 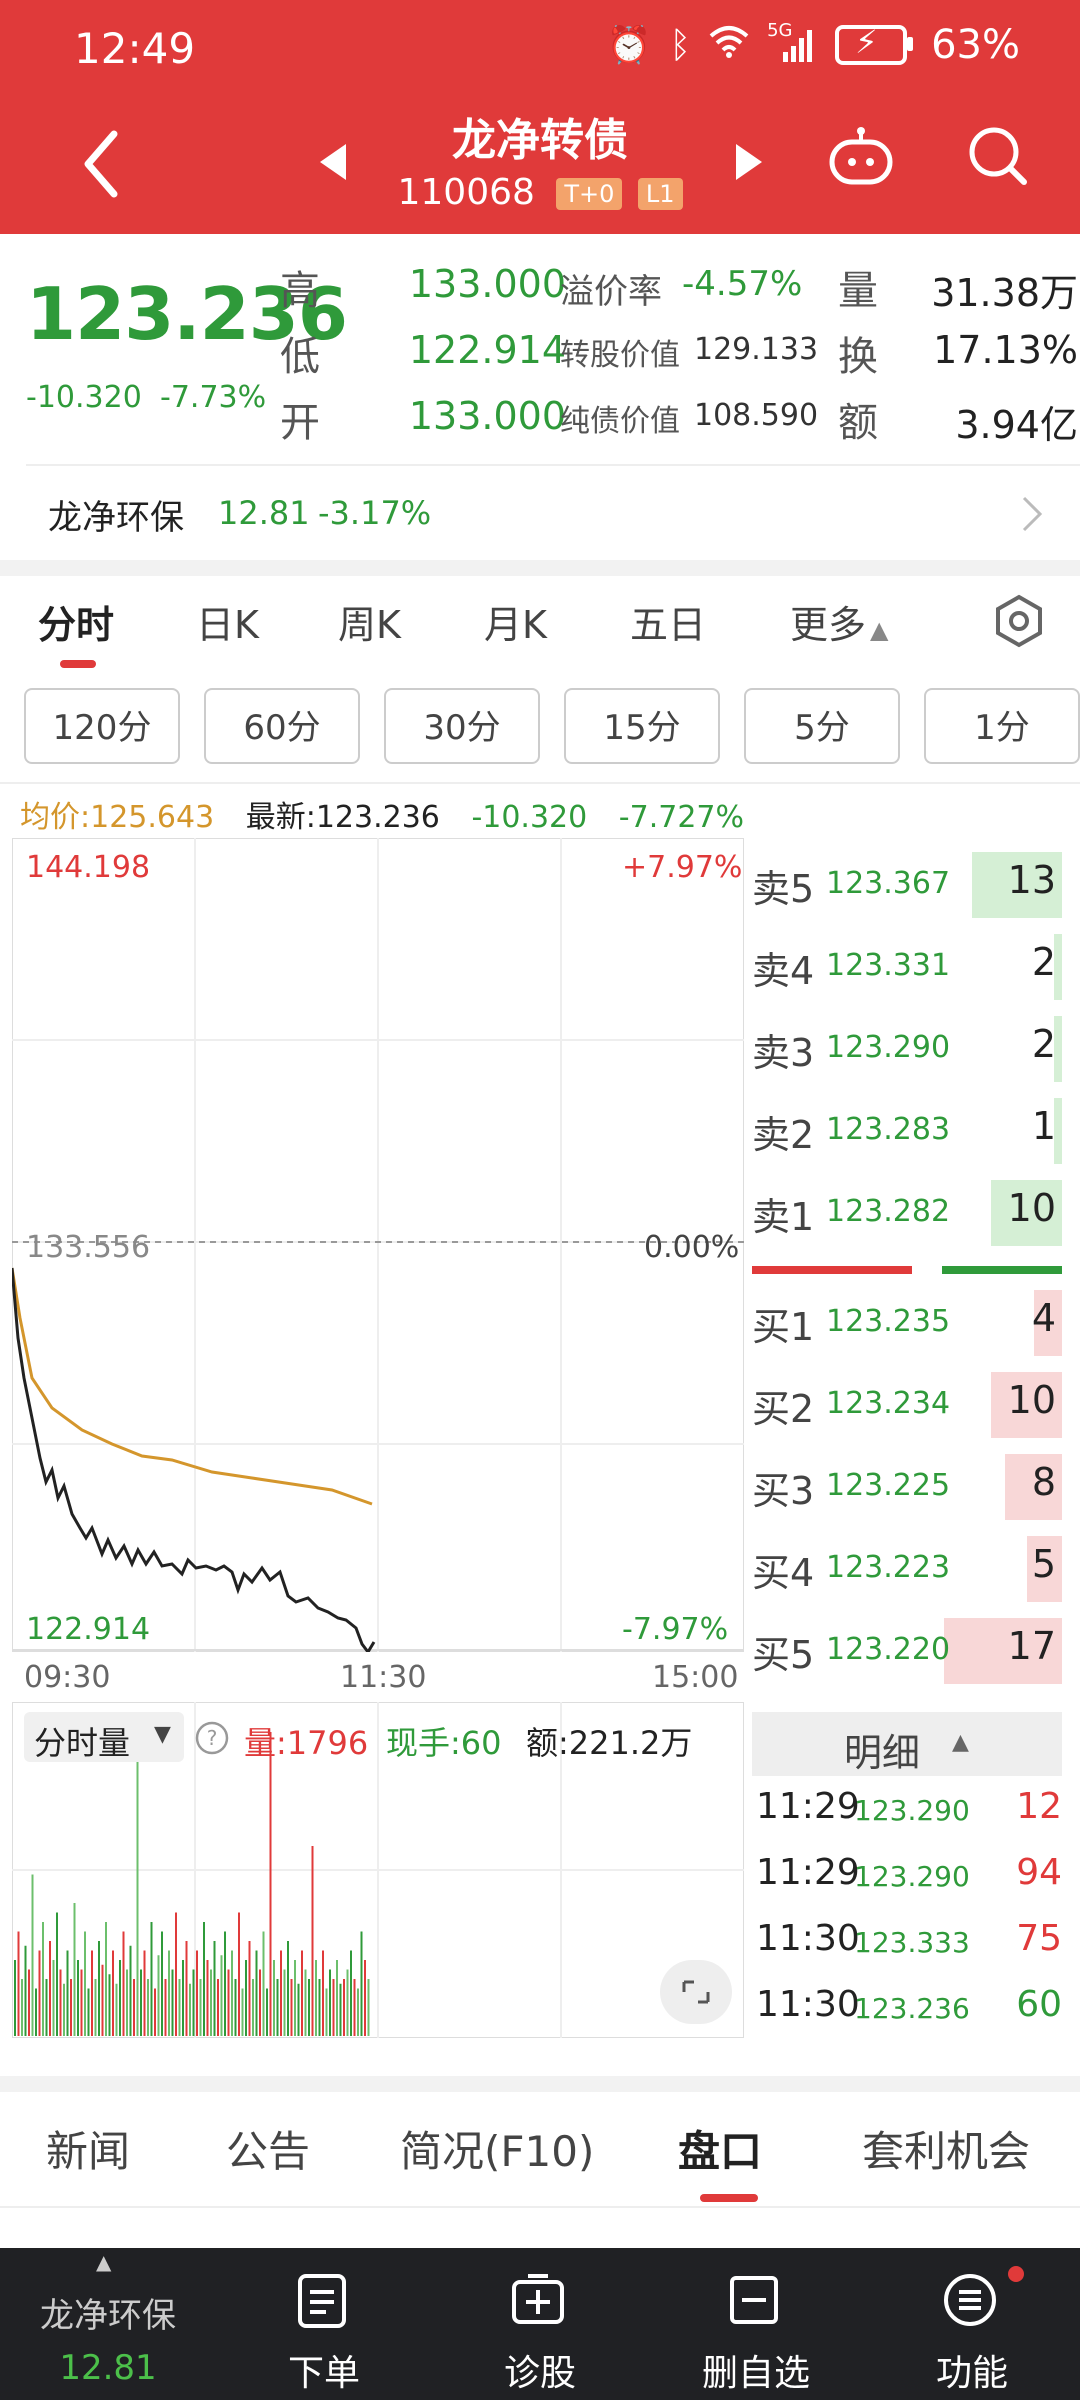 What do you see at coordinates (369, 625) in the screenshot?
I see `tab-weekly-k: 周K` at bounding box center [369, 625].